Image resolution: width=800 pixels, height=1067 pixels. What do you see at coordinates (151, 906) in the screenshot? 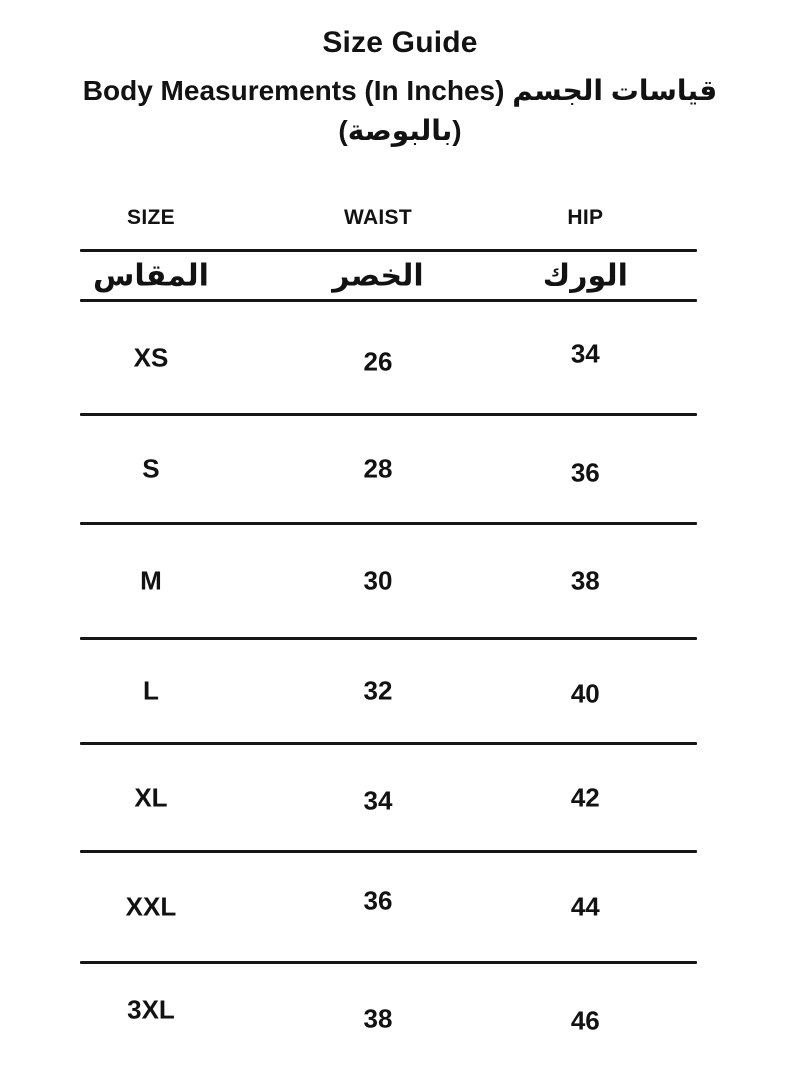
I see `cell-size: XXL` at bounding box center [151, 906].